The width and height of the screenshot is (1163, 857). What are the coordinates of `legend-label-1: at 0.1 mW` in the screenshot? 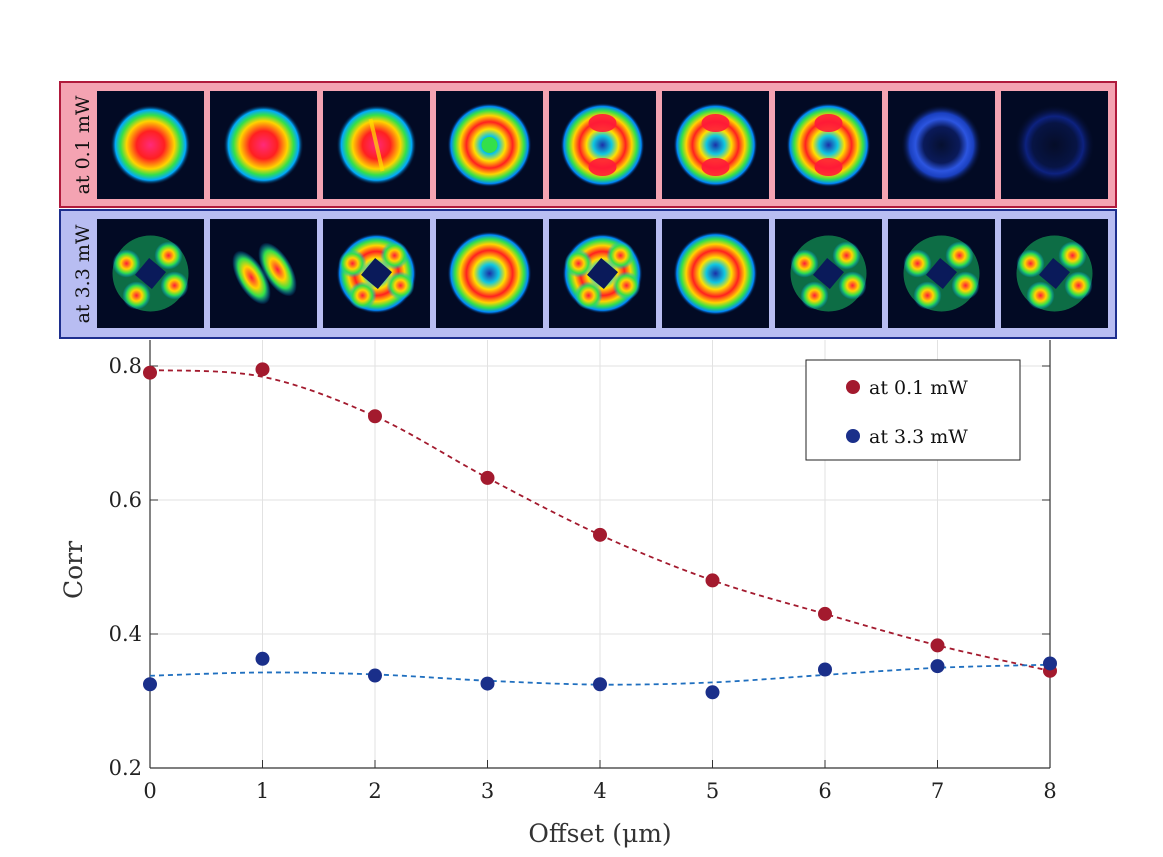 It's located at (918, 388).